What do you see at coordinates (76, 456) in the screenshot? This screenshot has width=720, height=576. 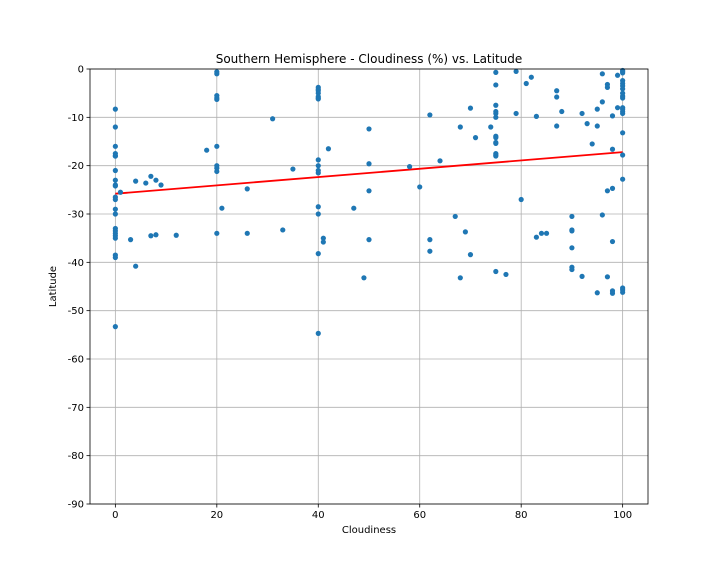 I see `y-tick-label: -80` at bounding box center [76, 456].